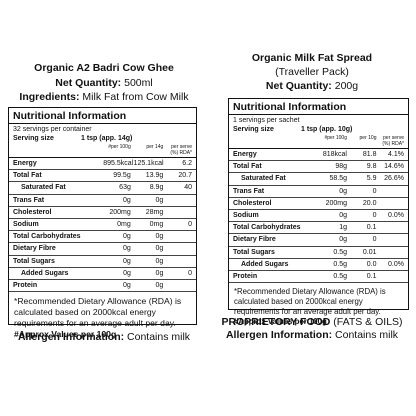 This screenshot has height=416, width=416. I want to click on nutrient-value: 0.01, so click(369, 252).